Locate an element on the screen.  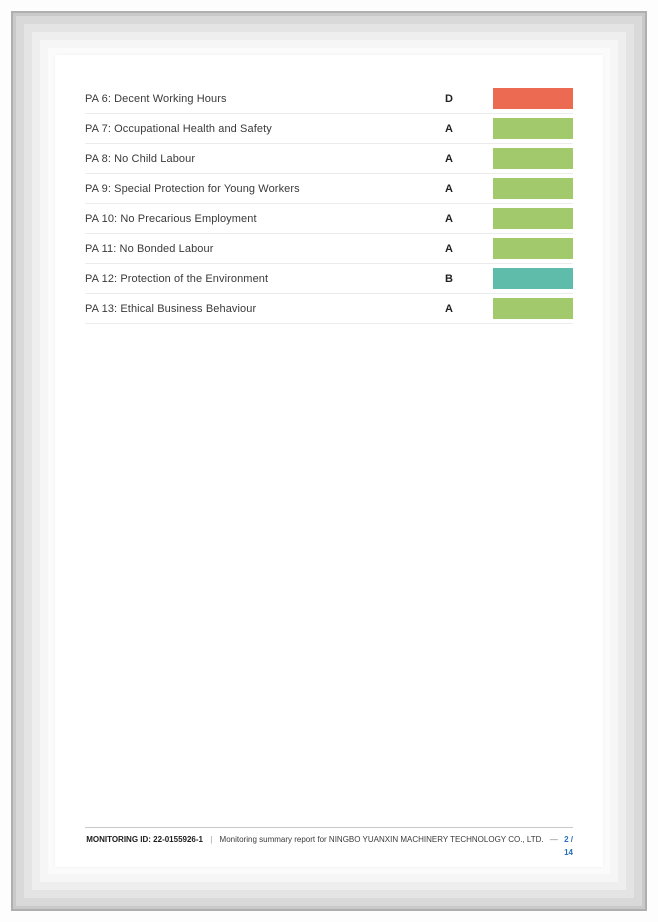
monitoring-id-value: 22-0155926-1 is located at coordinates (178, 839).